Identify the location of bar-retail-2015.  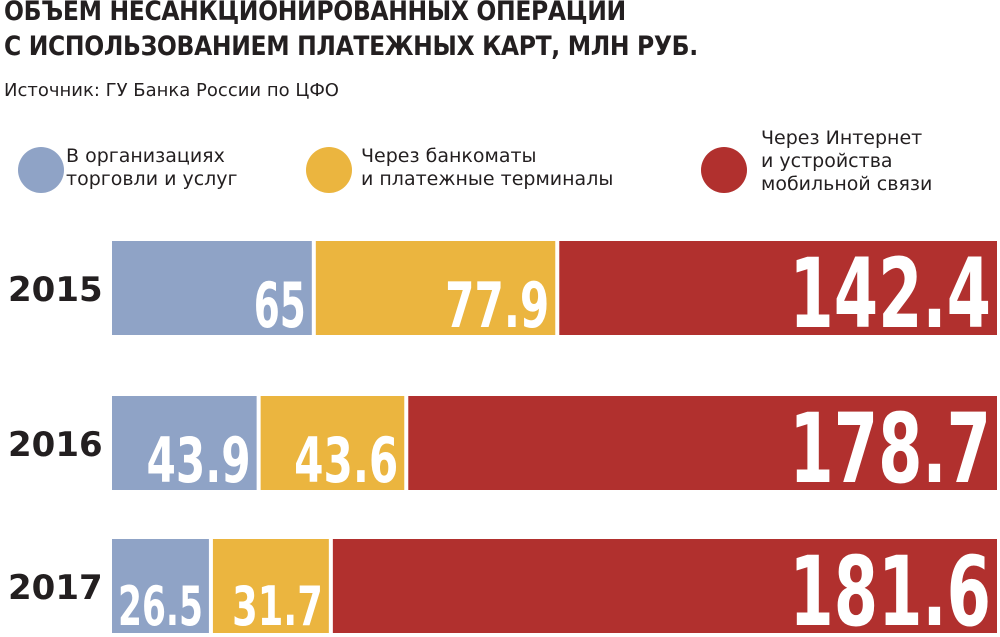
(212, 288).